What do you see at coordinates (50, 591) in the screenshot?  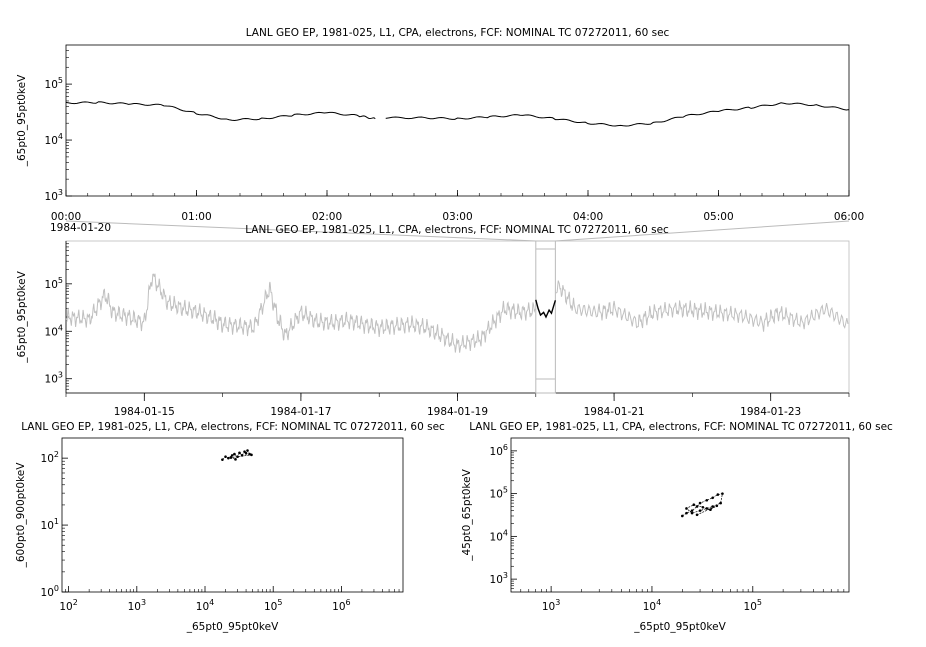 I see `y-tick-label: 10⁰` at bounding box center [50, 591].